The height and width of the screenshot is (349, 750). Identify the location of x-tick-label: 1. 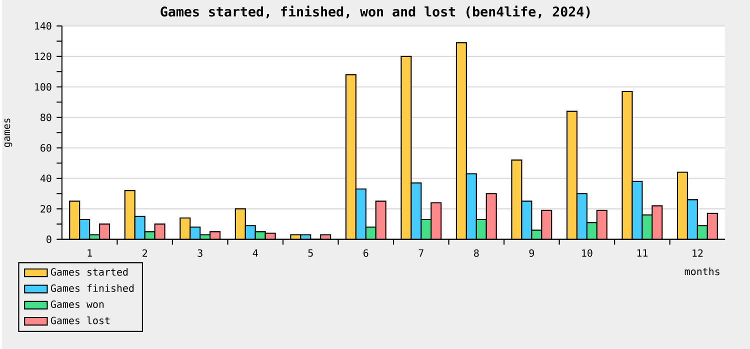
(90, 253).